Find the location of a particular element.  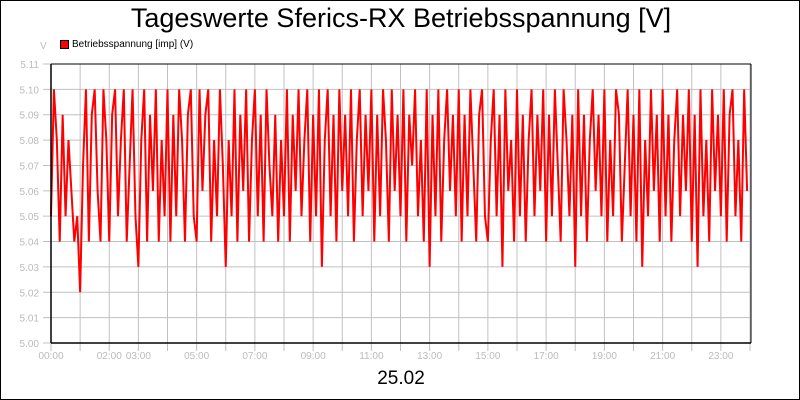

y-tick-label: 5.06 is located at coordinates (30, 192).